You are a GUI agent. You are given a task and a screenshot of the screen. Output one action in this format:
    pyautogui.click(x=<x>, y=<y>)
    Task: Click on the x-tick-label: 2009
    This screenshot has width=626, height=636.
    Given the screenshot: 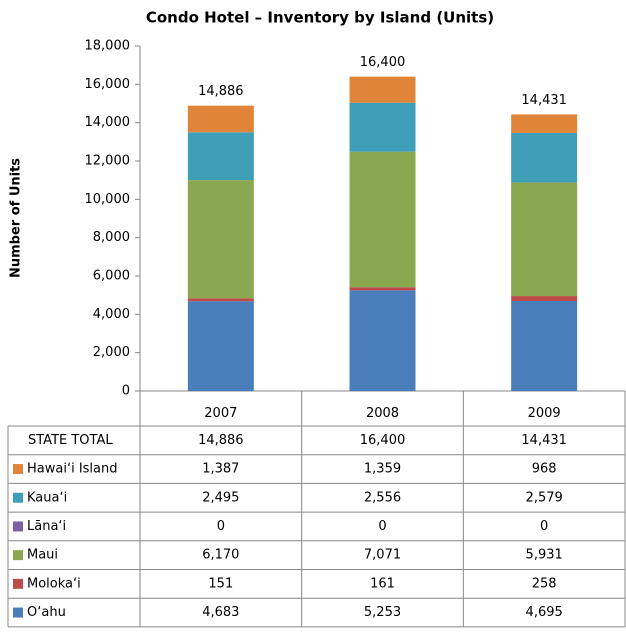 What is the action you would take?
    pyautogui.click(x=544, y=413)
    